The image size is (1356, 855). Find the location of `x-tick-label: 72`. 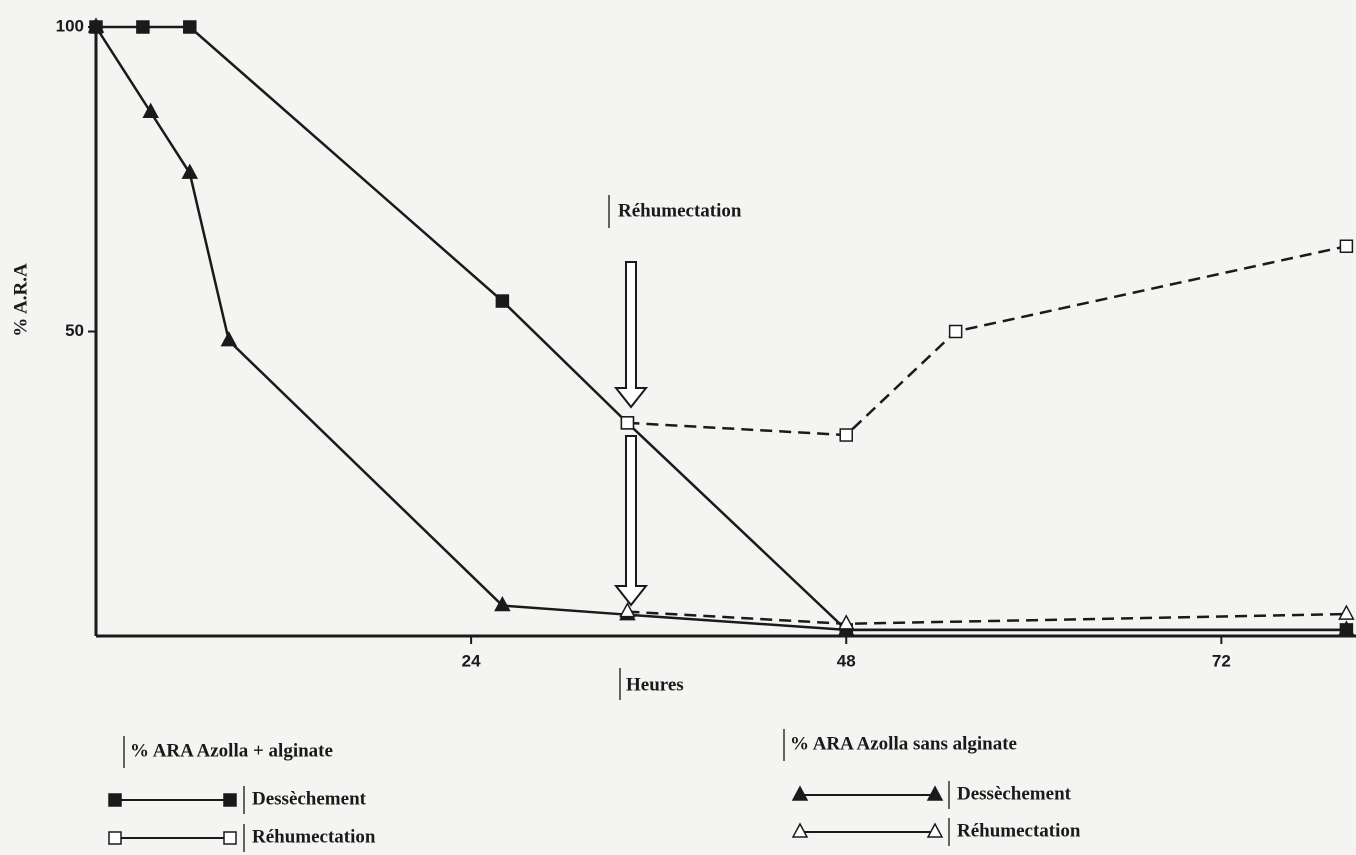

x-tick-label: 72 is located at coordinates (1221, 660).